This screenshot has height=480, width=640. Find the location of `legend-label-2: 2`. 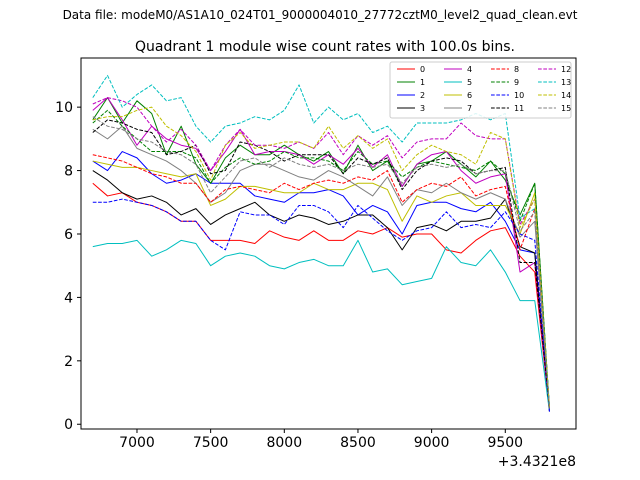

legend-label-2: 2 is located at coordinates (422, 95).